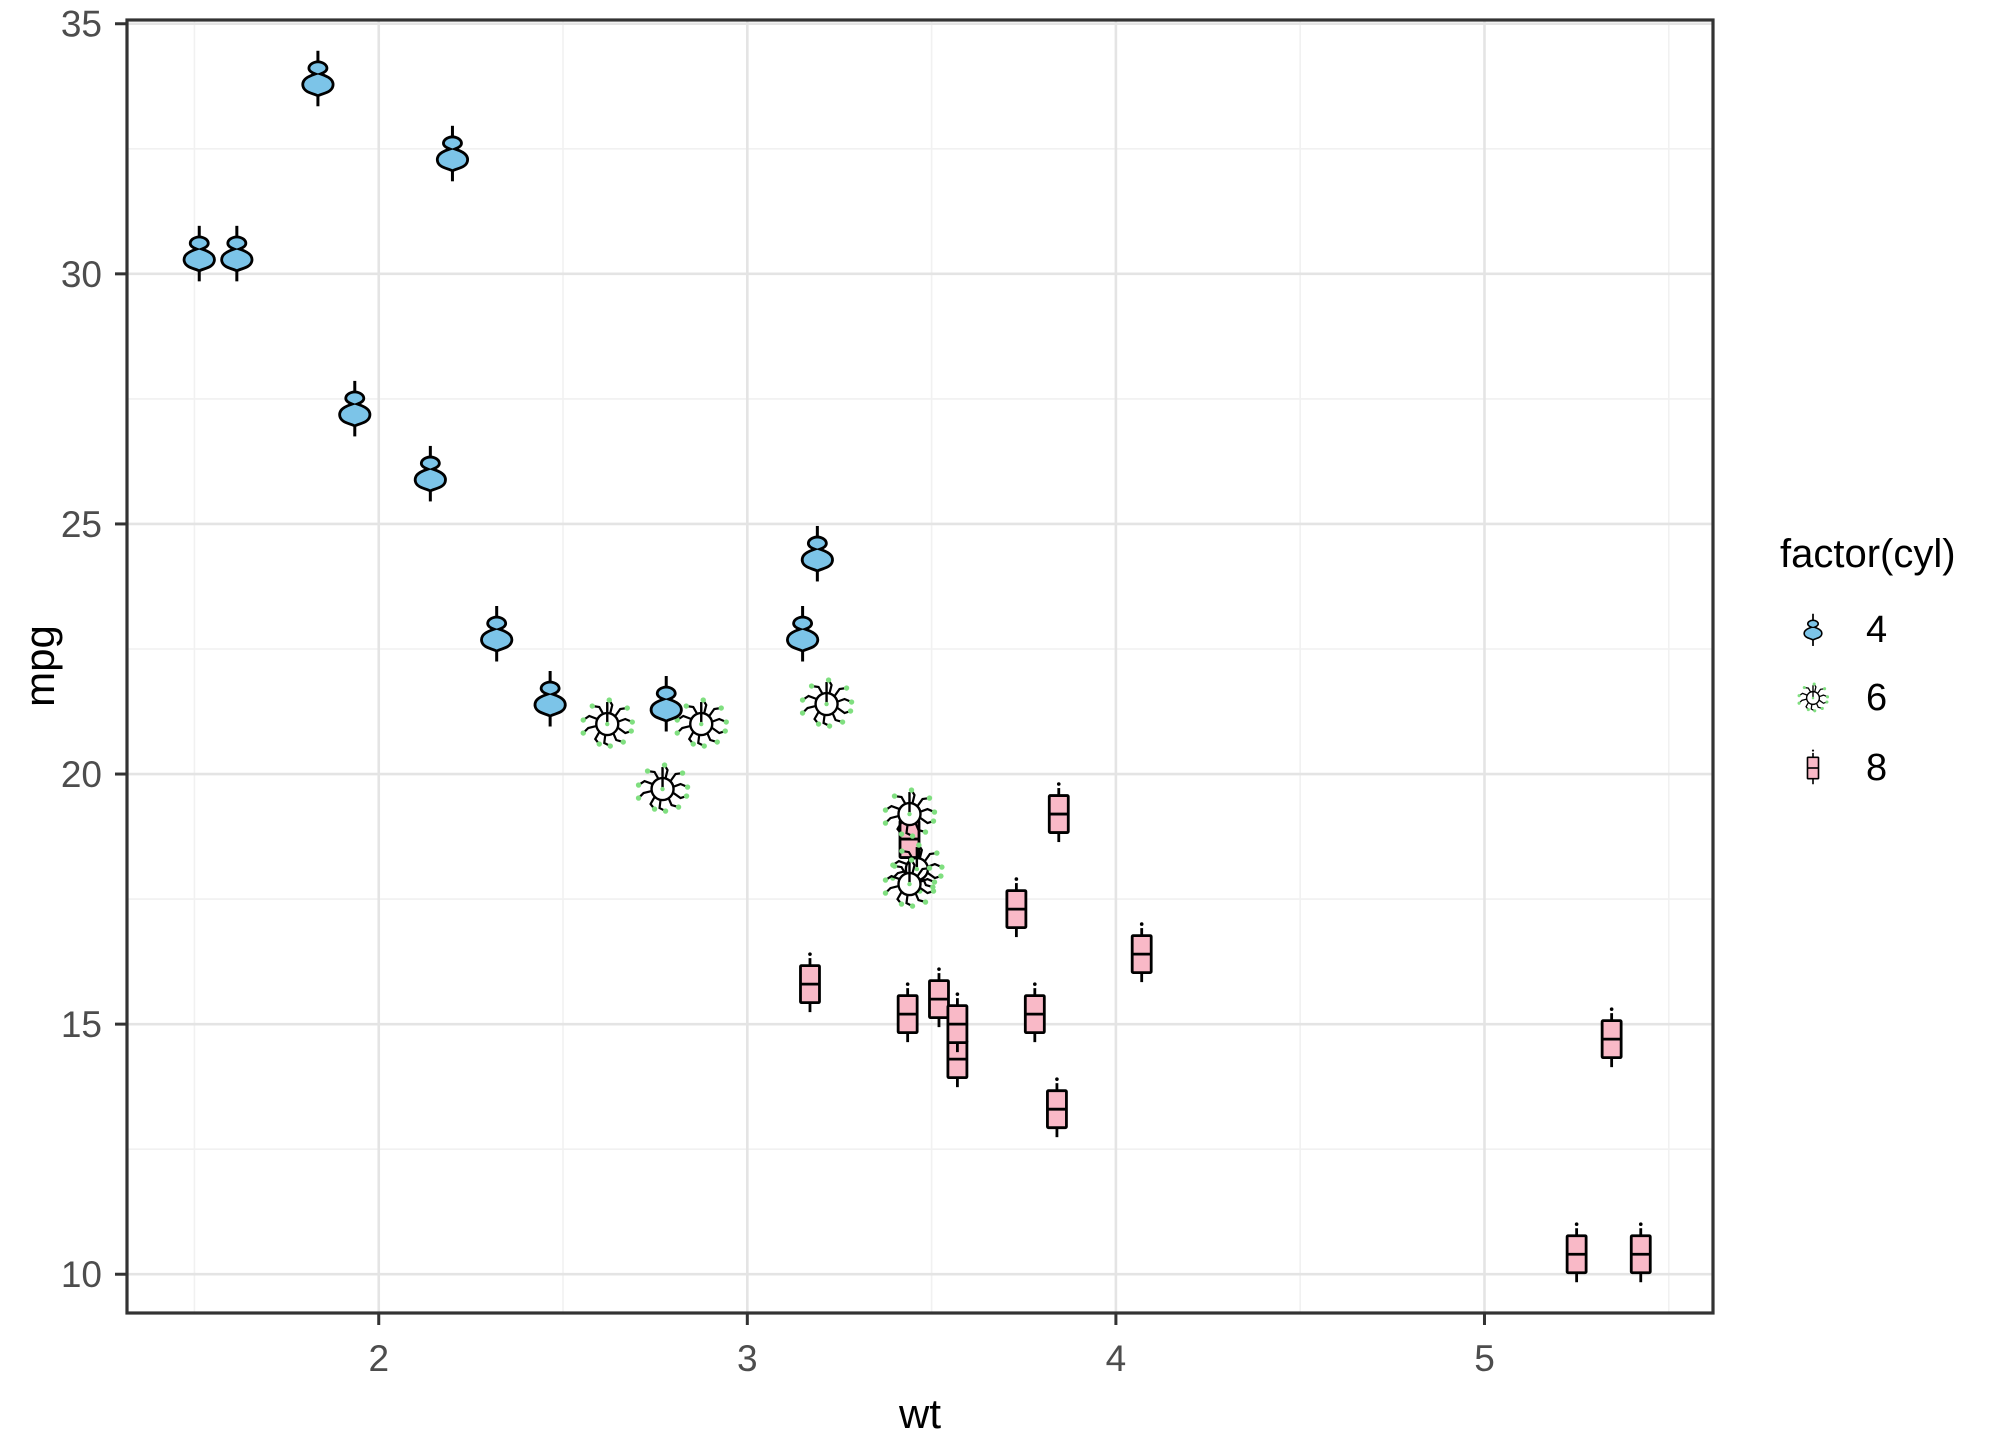 This screenshot has width=2016, height=1440. Describe the element at coordinates (81, 24) in the screenshot. I see `y-tick-label: 35` at that location.